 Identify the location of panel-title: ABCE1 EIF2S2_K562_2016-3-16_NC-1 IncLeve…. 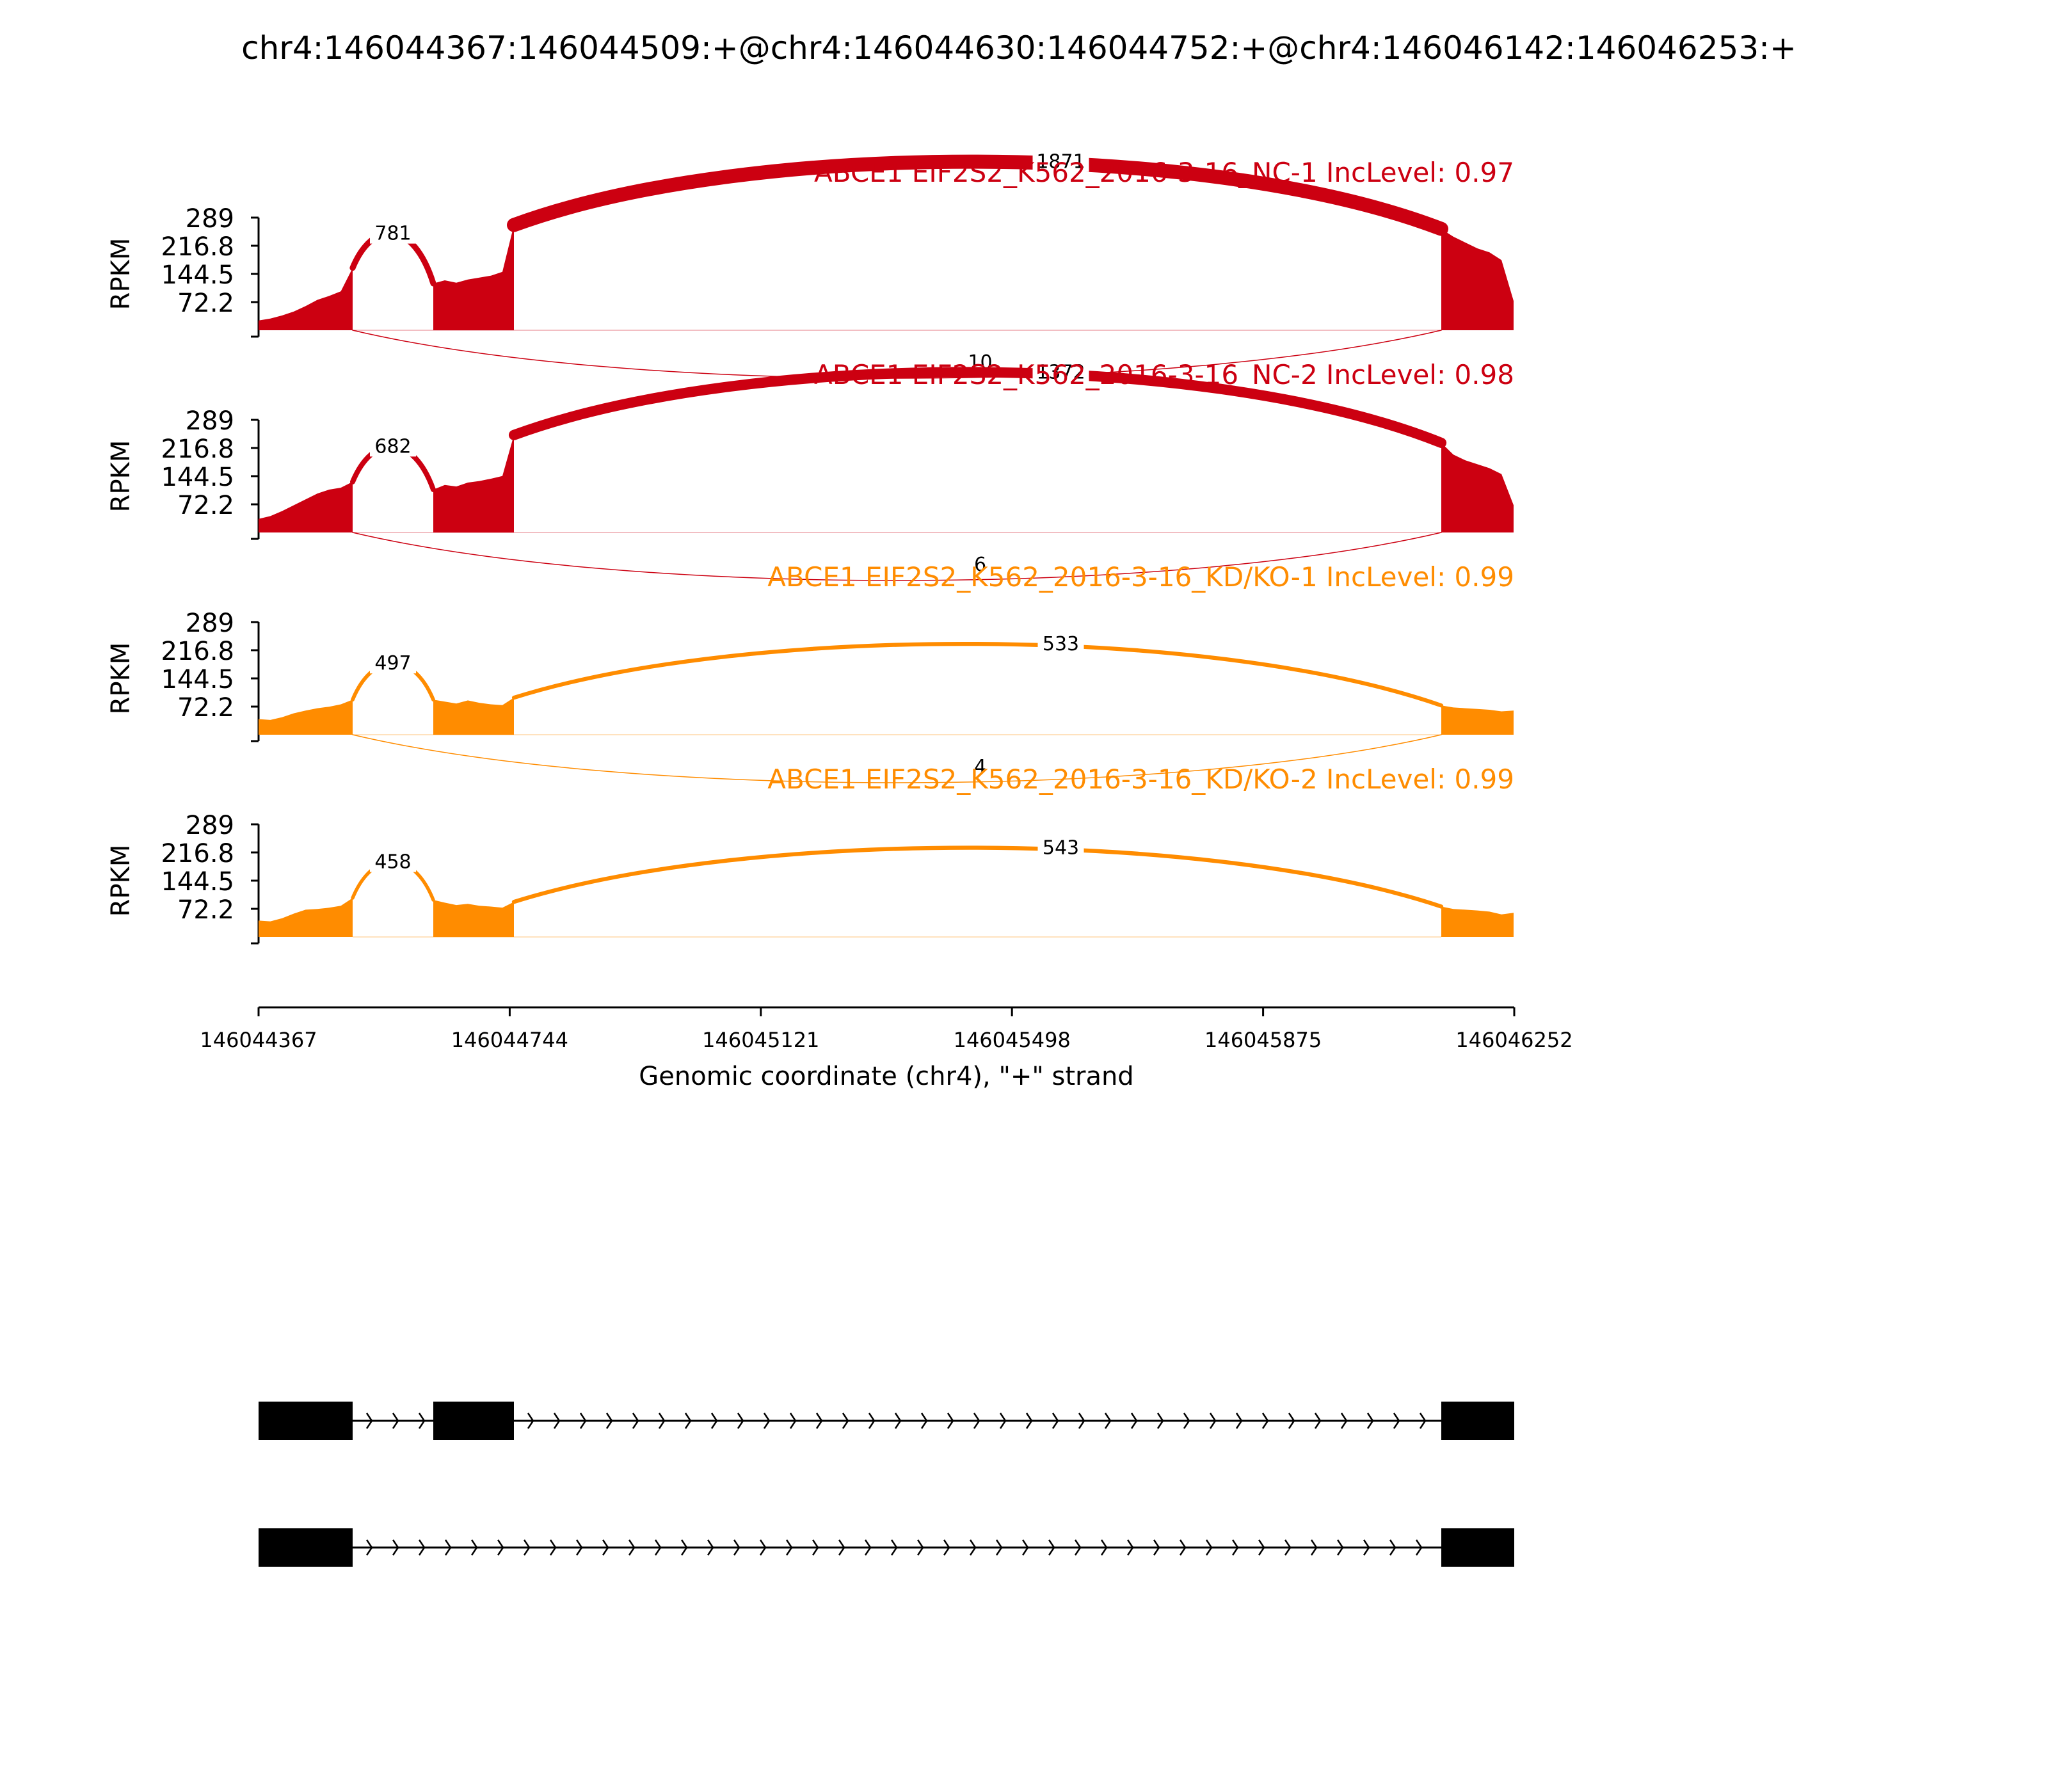
(1164, 172).